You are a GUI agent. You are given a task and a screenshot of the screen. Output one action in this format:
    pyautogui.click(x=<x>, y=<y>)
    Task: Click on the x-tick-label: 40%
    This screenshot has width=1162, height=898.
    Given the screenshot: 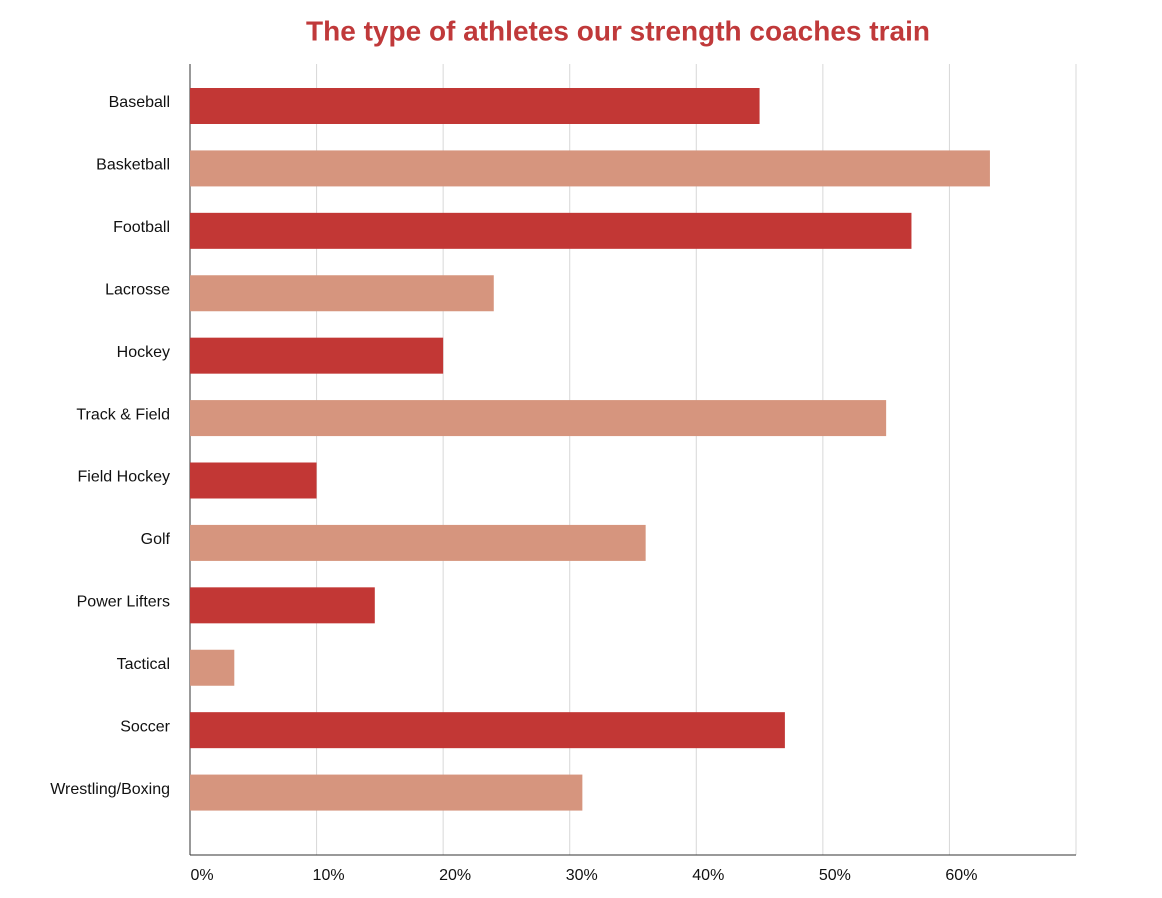 What is the action you would take?
    pyautogui.click(x=708, y=875)
    